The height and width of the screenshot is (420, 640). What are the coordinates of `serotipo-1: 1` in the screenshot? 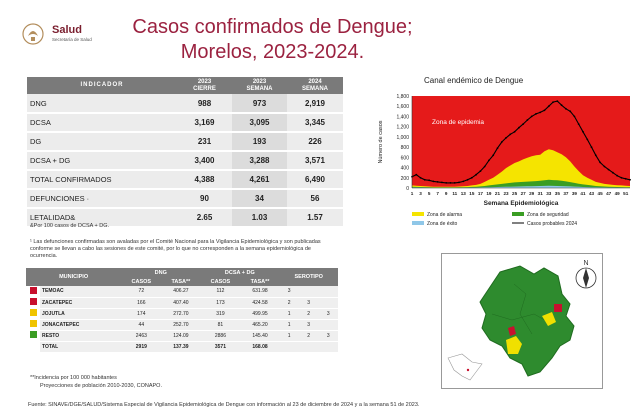 It's located at (289, 336).